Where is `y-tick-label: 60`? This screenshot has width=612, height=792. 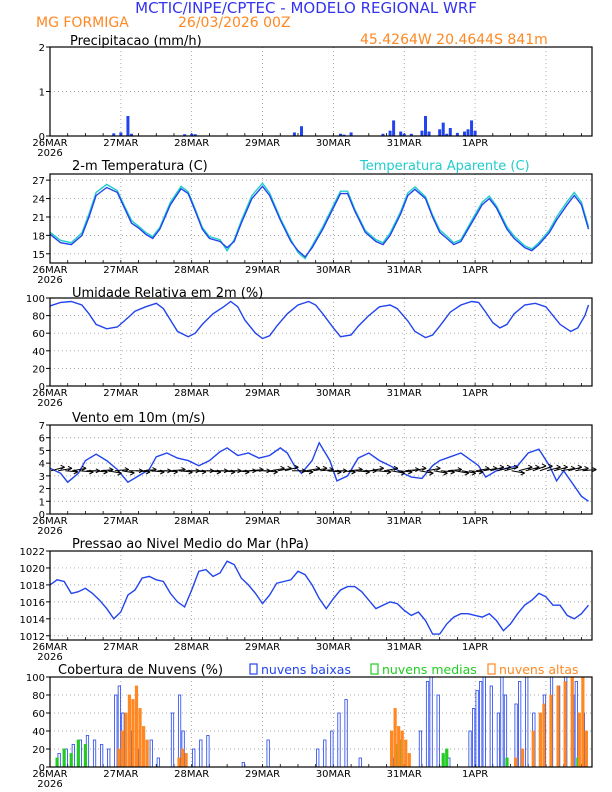 y-tick-label: 60 is located at coordinates (38, 334).